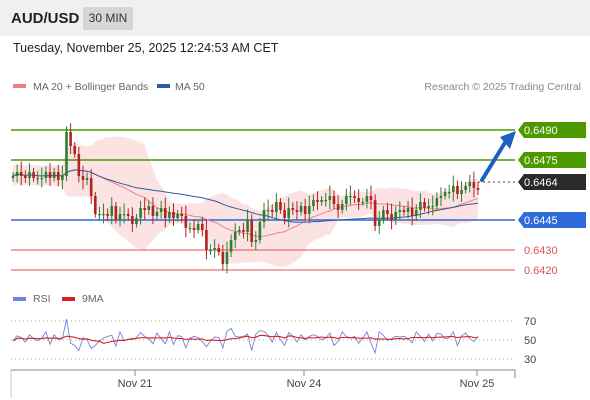  Describe the element at coordinates (552, 160) in the screenshot. I see `level-tag-0.6475` at that location.